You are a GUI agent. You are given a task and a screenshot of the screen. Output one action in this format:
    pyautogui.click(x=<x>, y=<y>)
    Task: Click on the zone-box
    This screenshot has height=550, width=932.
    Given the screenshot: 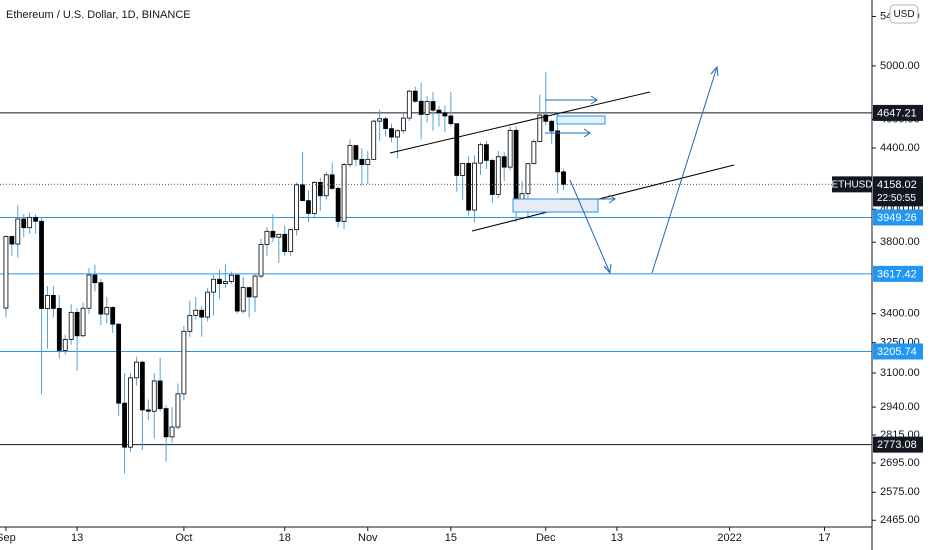 What is the action you would take?
    pyautogui.click(x=581, y=120)
    